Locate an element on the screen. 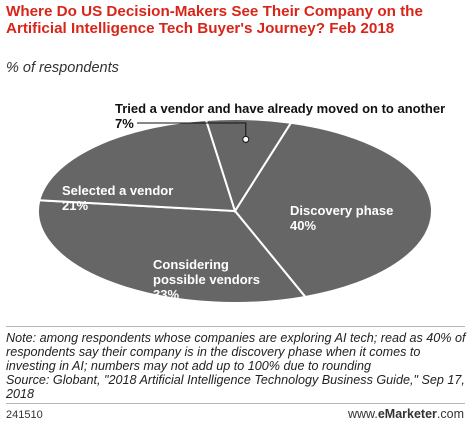 This screenshot has height=430, width=471. divider-top is located at coordinates (235, 326).